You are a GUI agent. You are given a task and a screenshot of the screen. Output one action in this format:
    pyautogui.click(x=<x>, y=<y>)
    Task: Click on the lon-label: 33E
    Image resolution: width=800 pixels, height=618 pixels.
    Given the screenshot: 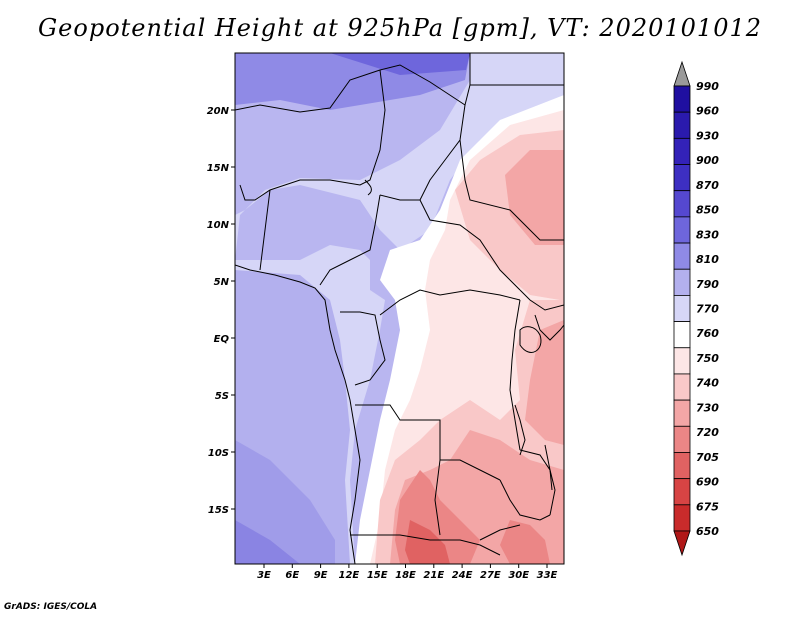 What is the action you would take?
    pyautogui.click(x=547, y=575)
    